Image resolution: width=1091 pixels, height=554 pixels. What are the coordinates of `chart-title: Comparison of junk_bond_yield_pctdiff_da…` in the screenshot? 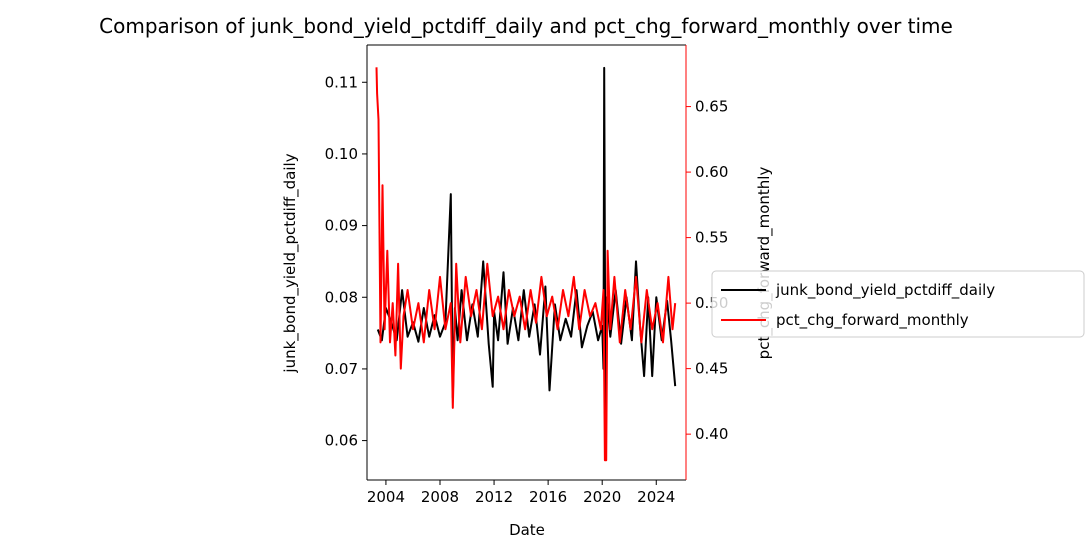 It's located at (526, 26).